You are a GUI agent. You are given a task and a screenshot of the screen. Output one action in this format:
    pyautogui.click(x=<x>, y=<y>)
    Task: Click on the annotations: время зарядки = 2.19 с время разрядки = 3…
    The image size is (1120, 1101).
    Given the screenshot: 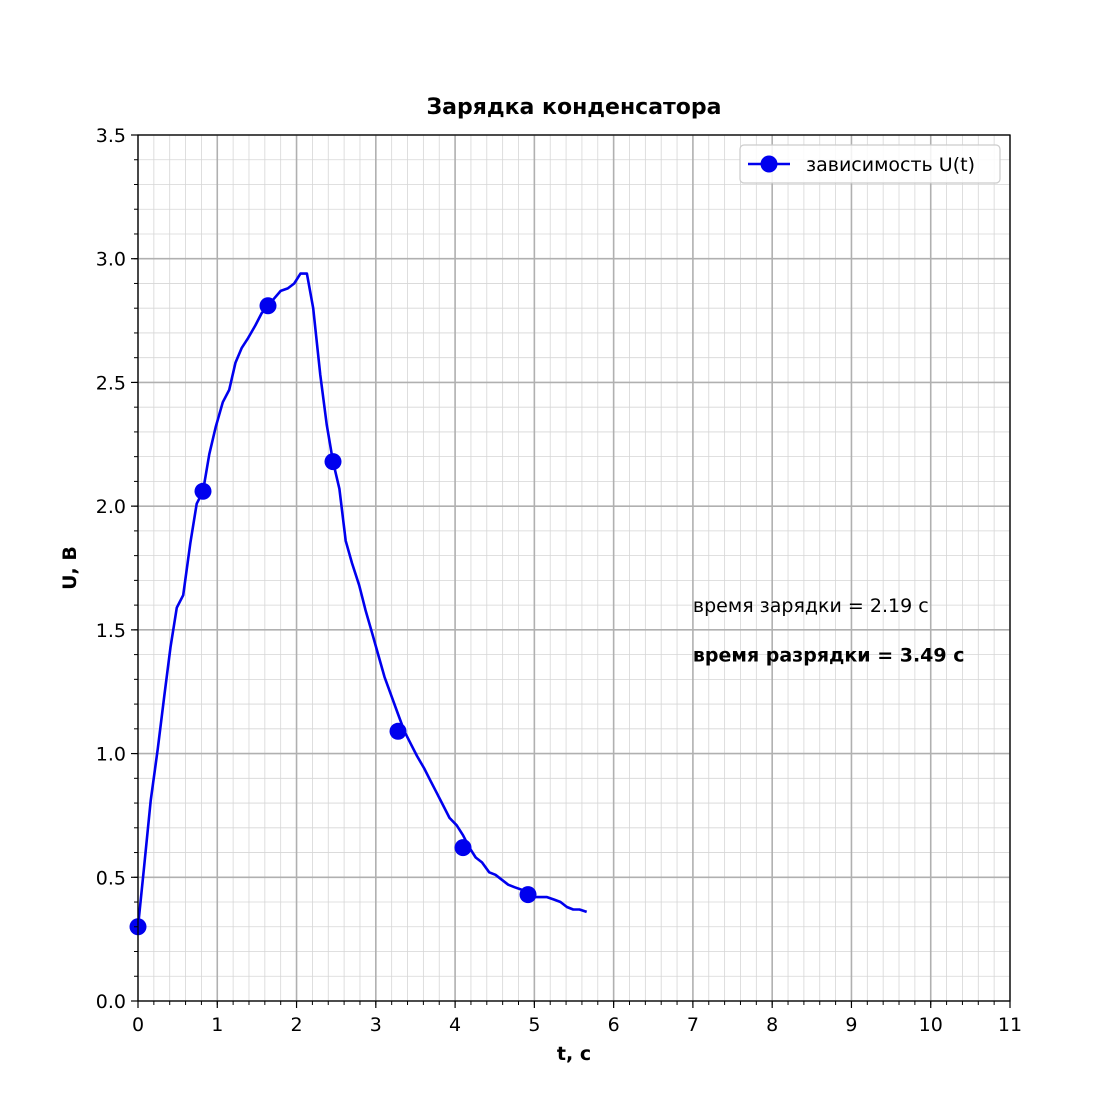 What is the action you would take?
    pyautogui.click(x=829, y=630)
    